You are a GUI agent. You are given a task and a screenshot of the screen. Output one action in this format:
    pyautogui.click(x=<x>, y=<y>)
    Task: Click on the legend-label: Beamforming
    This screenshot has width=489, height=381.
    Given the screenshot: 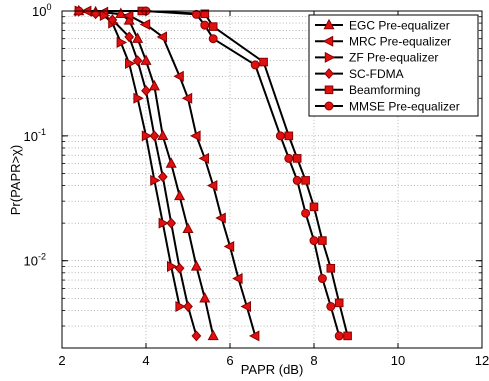 What is the action you would take?
    pyautogui.click(x=384, y=90)
    